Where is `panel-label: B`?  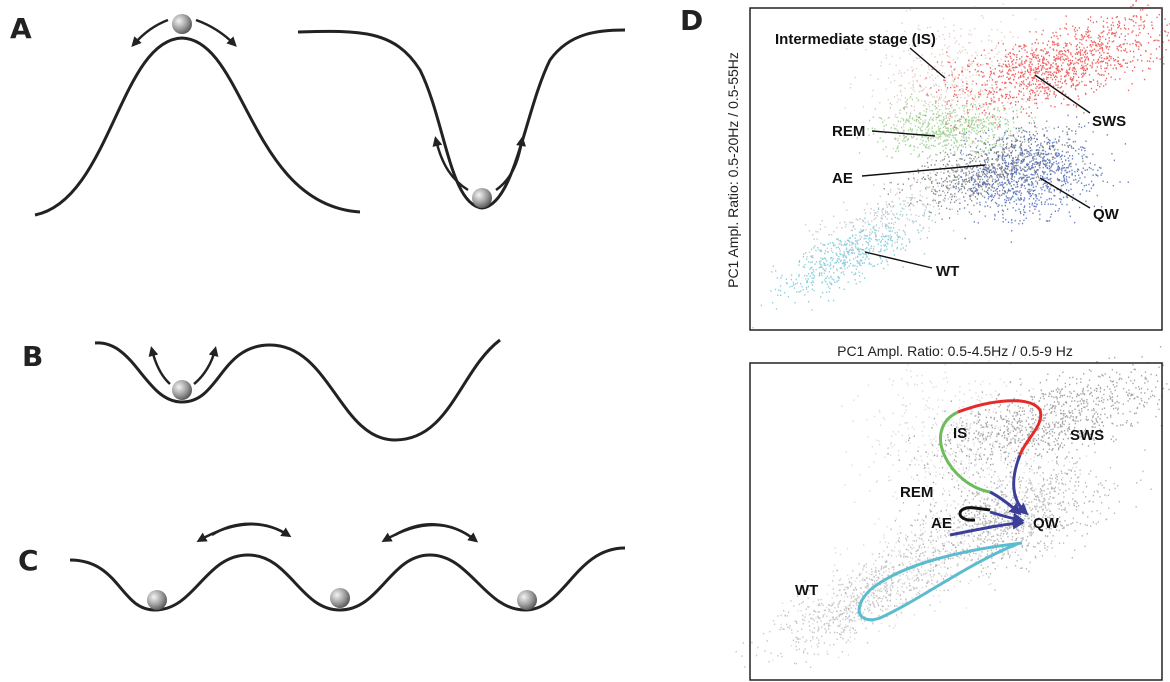
panel-label: B is located at coordinates (32, 356).